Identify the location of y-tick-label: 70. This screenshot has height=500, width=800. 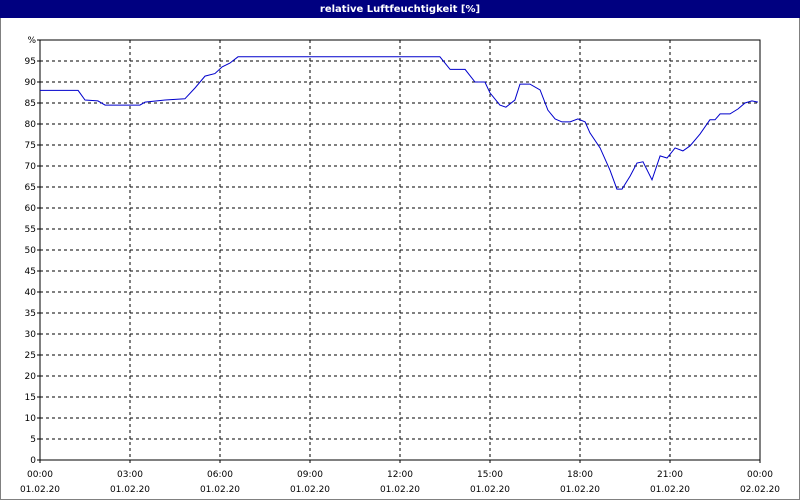
(31, 167).